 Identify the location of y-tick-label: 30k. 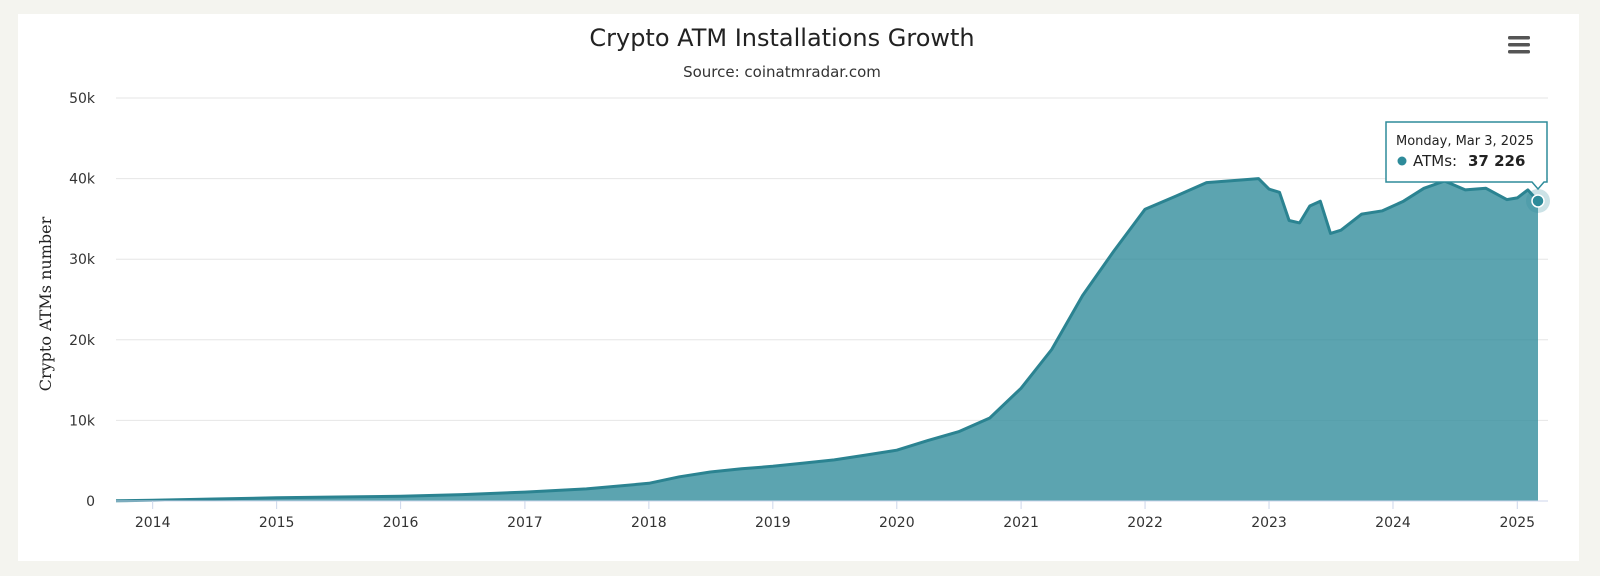
(82, 260).